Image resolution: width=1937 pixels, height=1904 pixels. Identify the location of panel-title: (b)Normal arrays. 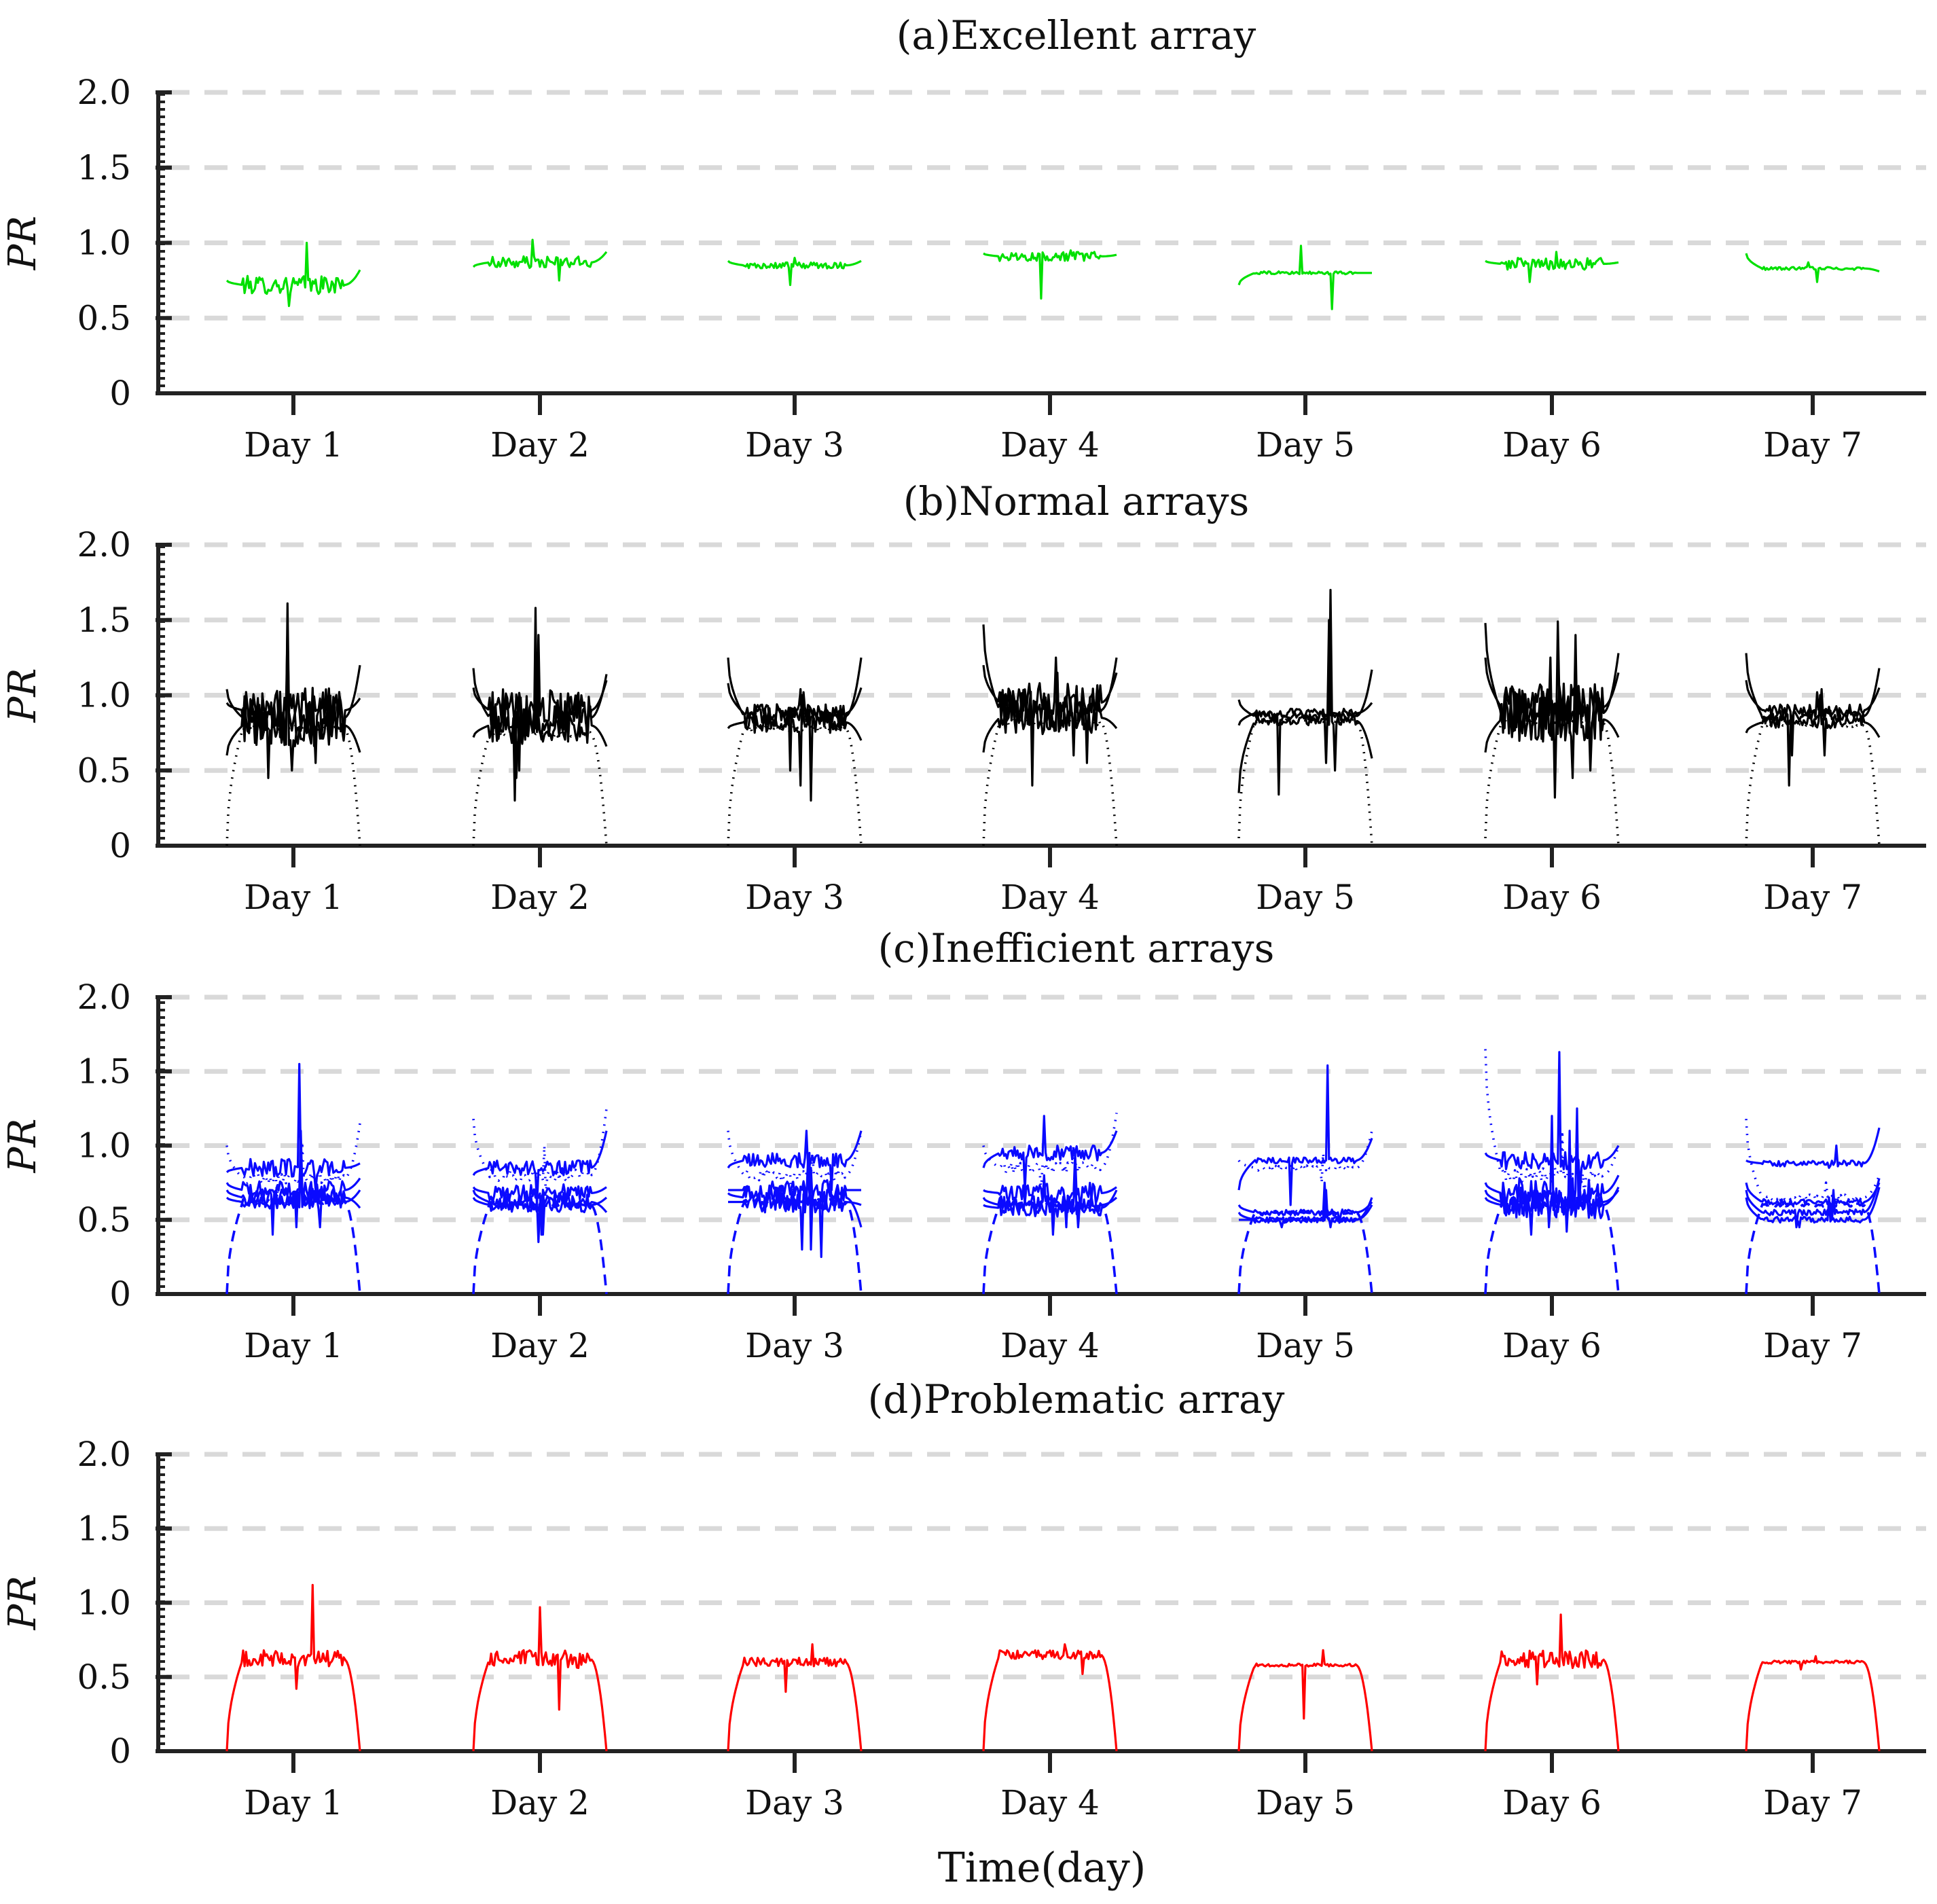
(1076, 501).